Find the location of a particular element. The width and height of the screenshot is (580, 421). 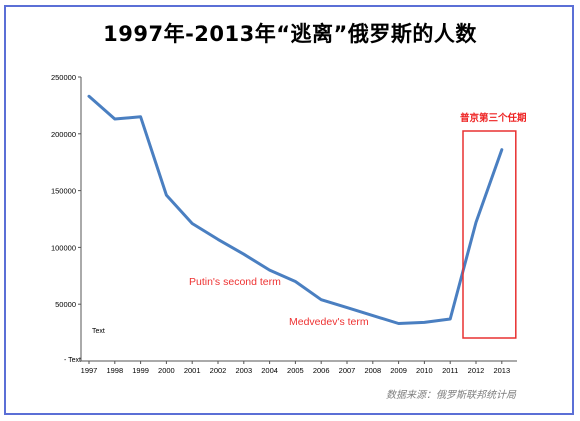

x-tick-label: 2005 is located at coordinates (295, 370).